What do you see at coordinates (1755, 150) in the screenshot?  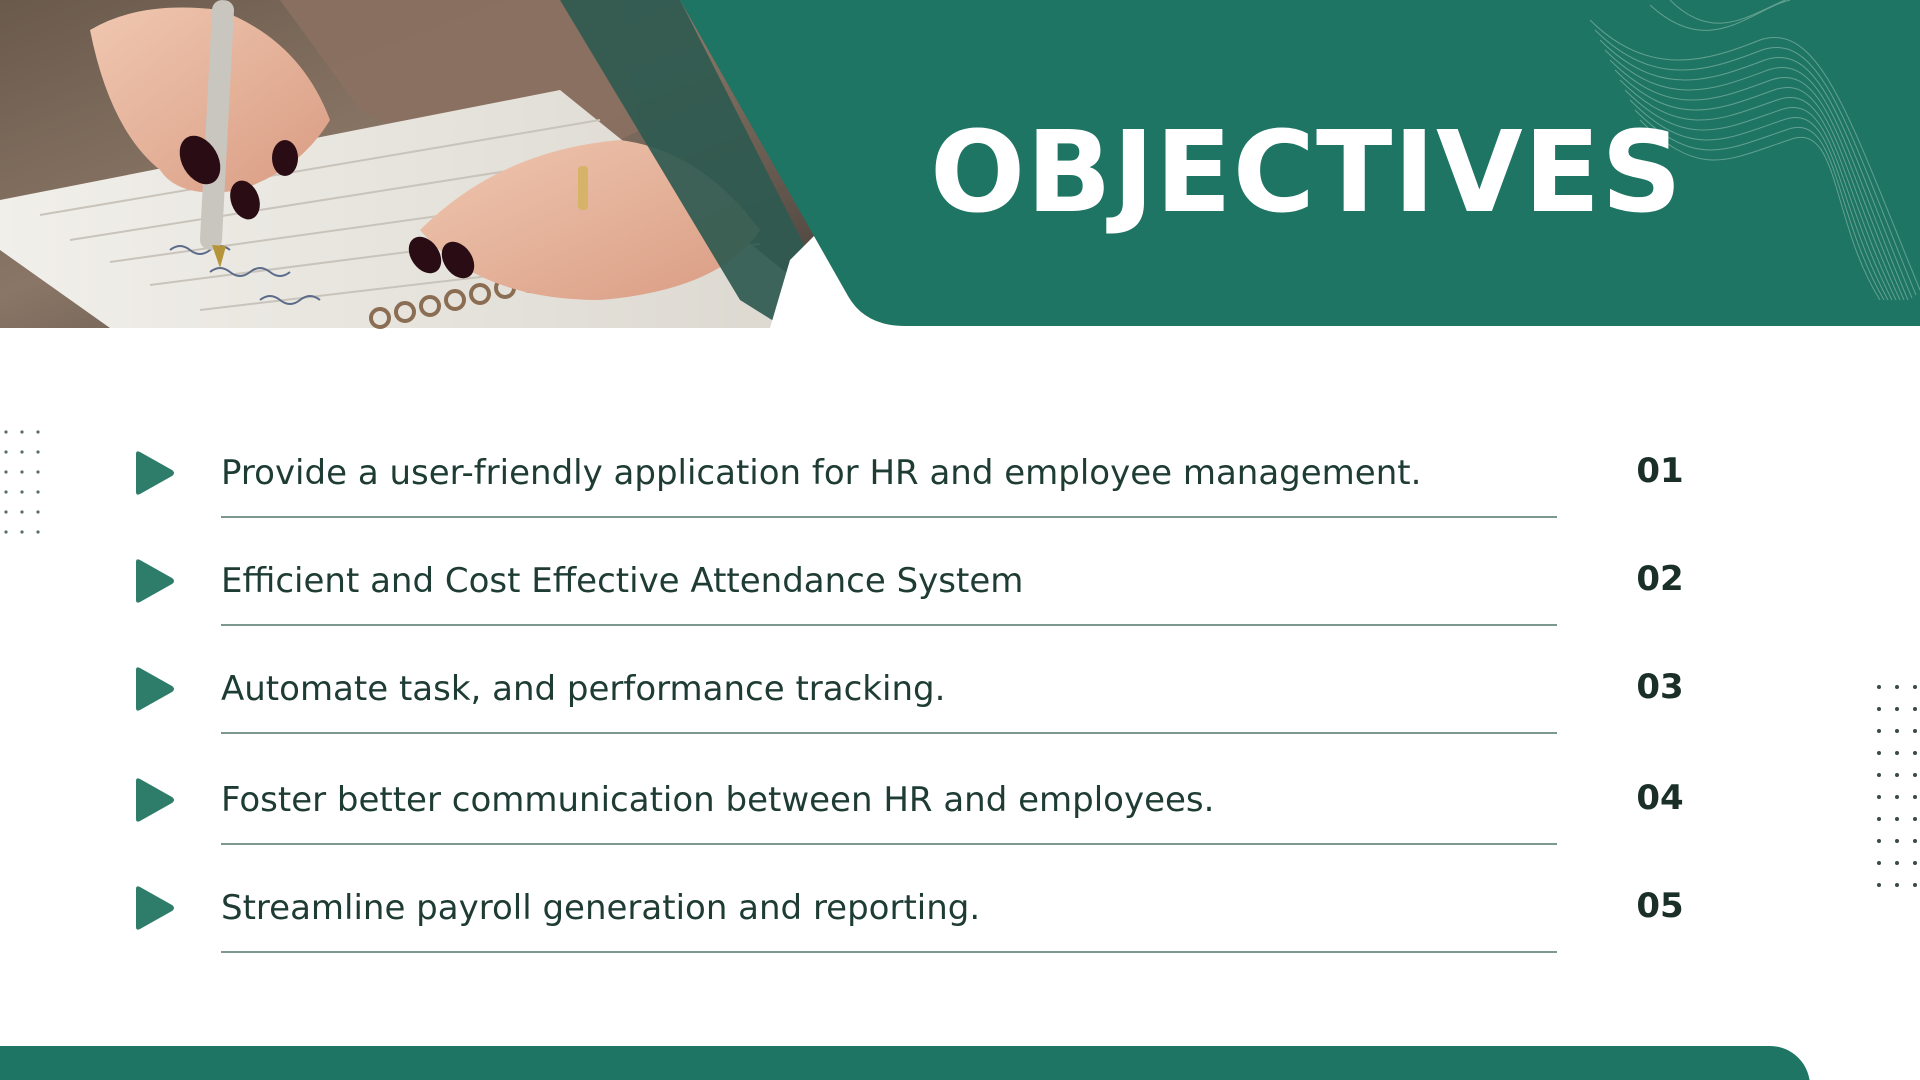 I see `wave-lines-decoration` at bounding box center [1755, 150].